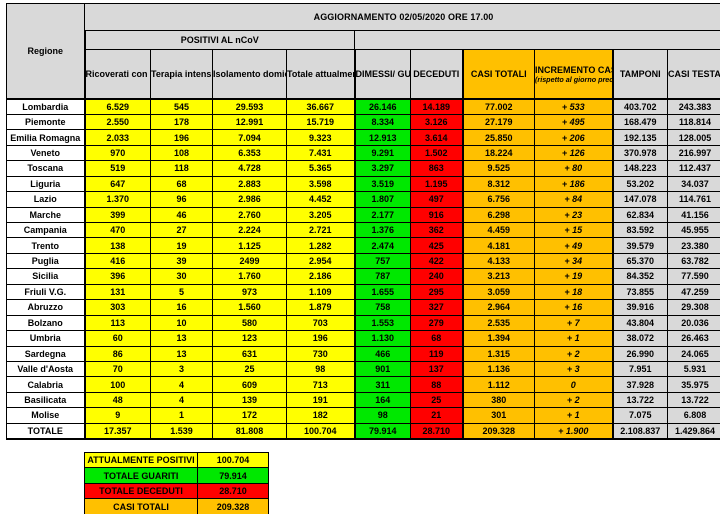 The width and height of the screenshot is (720, 514). I want to click on cell-isolamento: 580, so click(249, 323).